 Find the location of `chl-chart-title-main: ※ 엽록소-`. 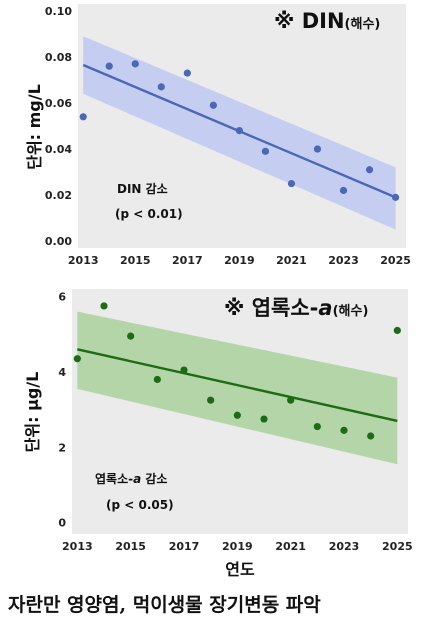

chl-chart-title-main: ※ 엽록소- is located at coordinates (271, 308).